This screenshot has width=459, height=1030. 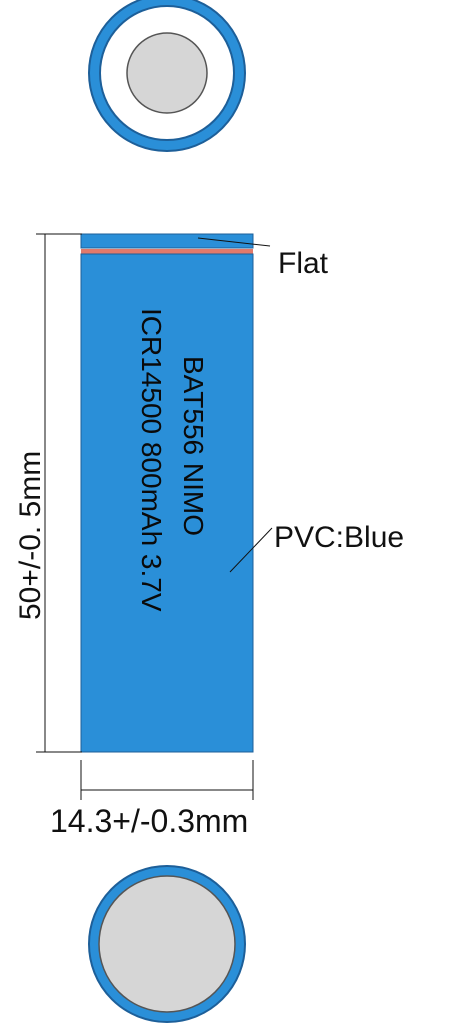 I want to click on flat-callout: Flat, so click(x=263, y=258).